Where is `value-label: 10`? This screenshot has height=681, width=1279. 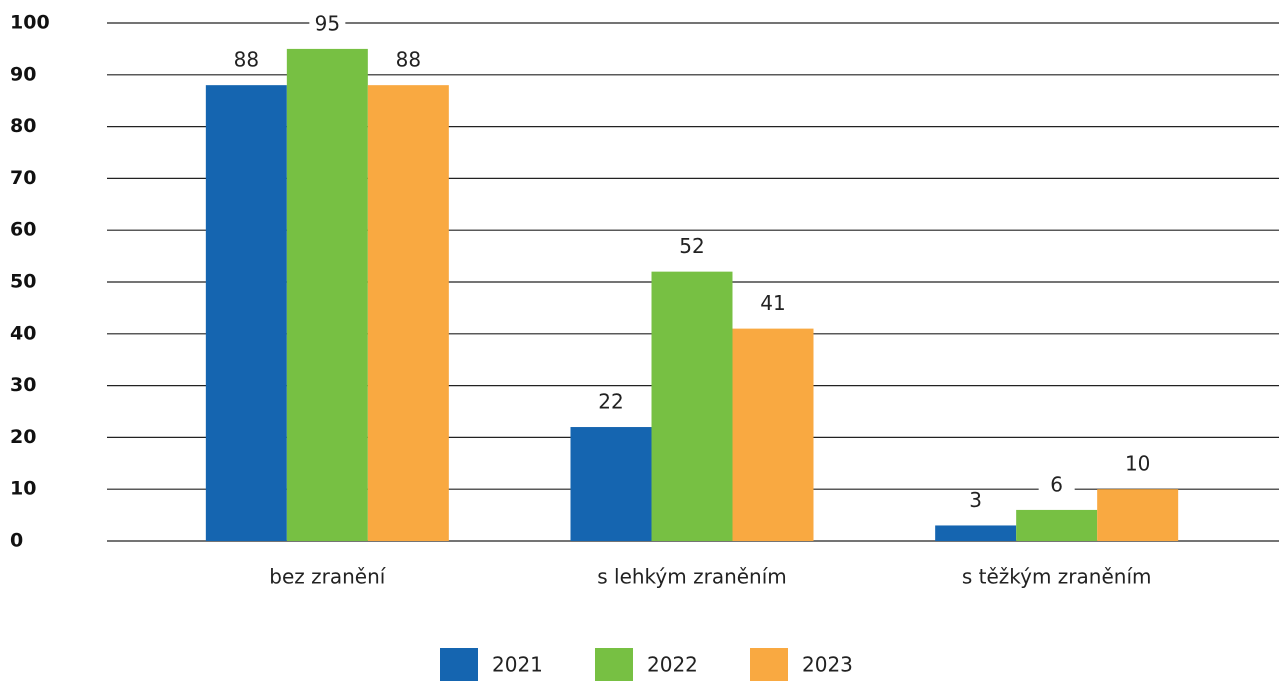
value-label: 10 is located at coordinates (1137, 464).